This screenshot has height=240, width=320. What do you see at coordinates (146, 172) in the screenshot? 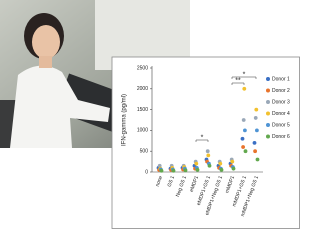
I see `y-tick-label: 0` at bounding box center [146, 172].